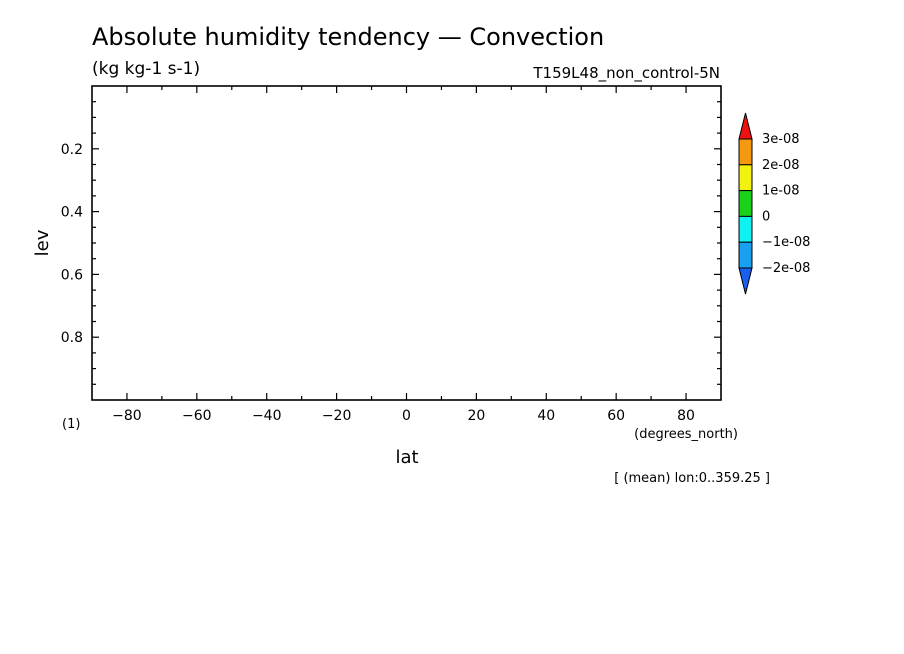 The height and width of the screenshot is (654, 904). I want to click on colorbar: 3e-08 2e-08 1e-08 0 −1e-08 −2e-08, so click(774, 203).